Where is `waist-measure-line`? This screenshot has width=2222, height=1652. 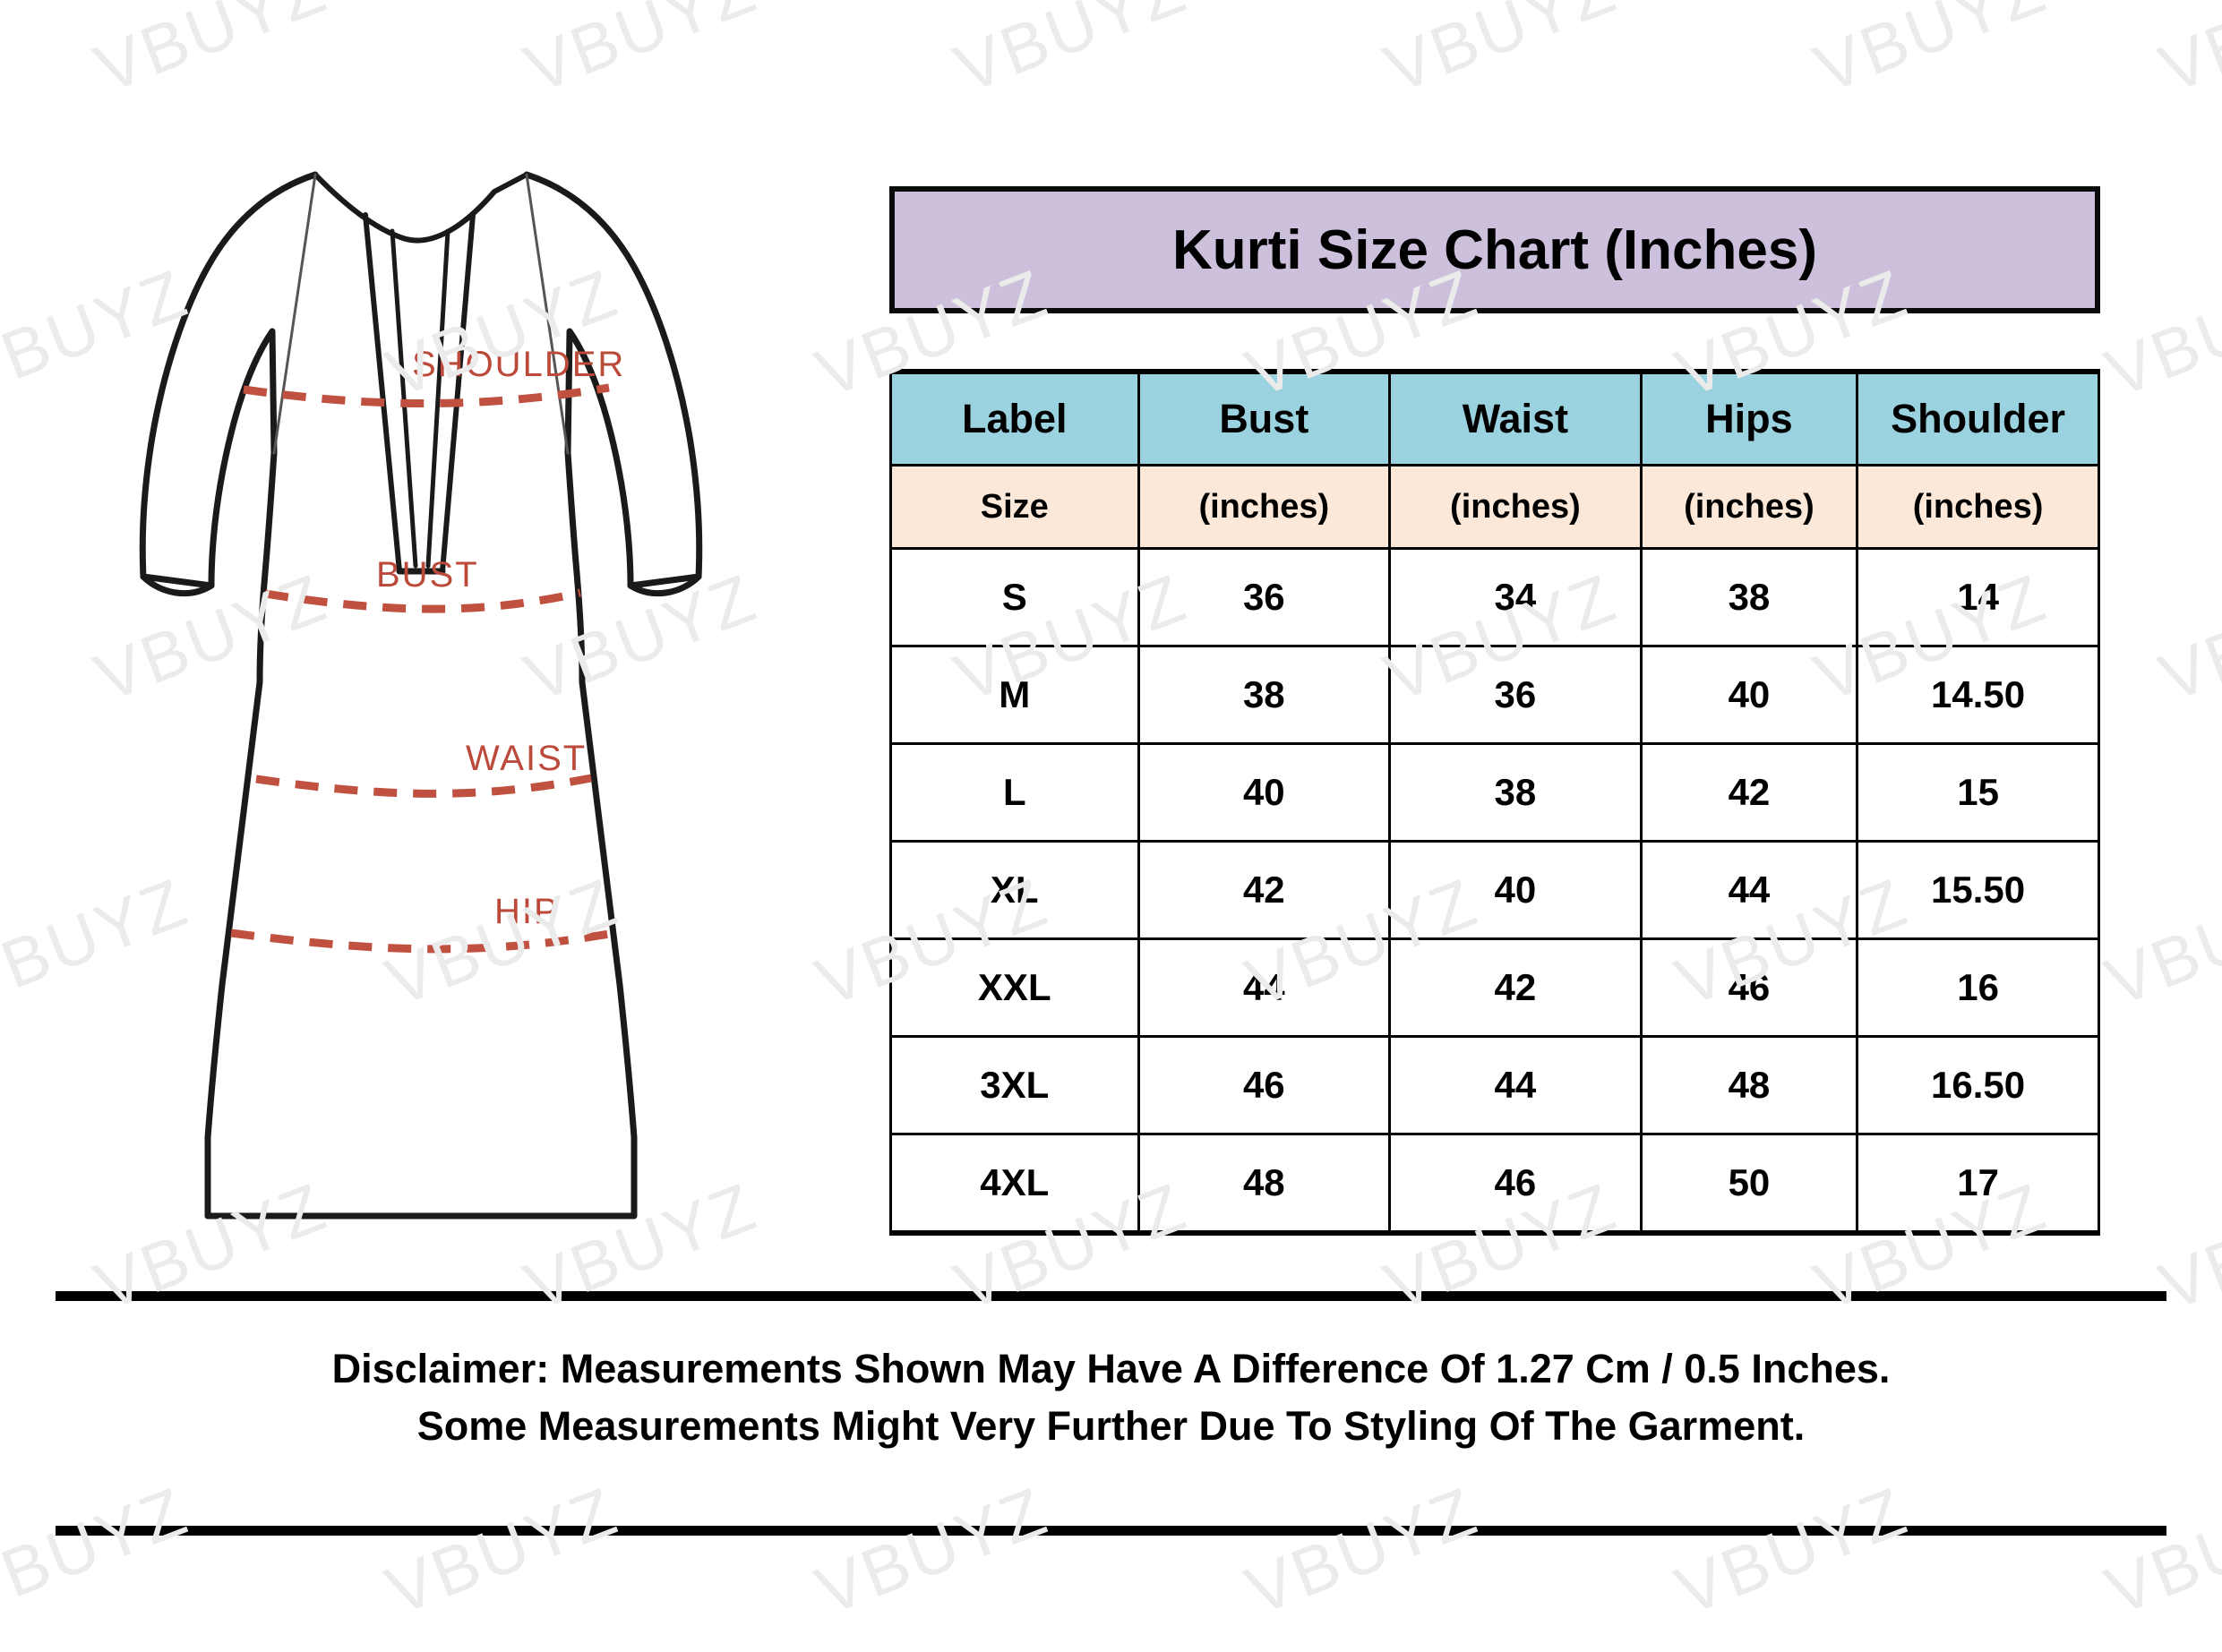 waist-measure-line is located at coordinates (423, 786).